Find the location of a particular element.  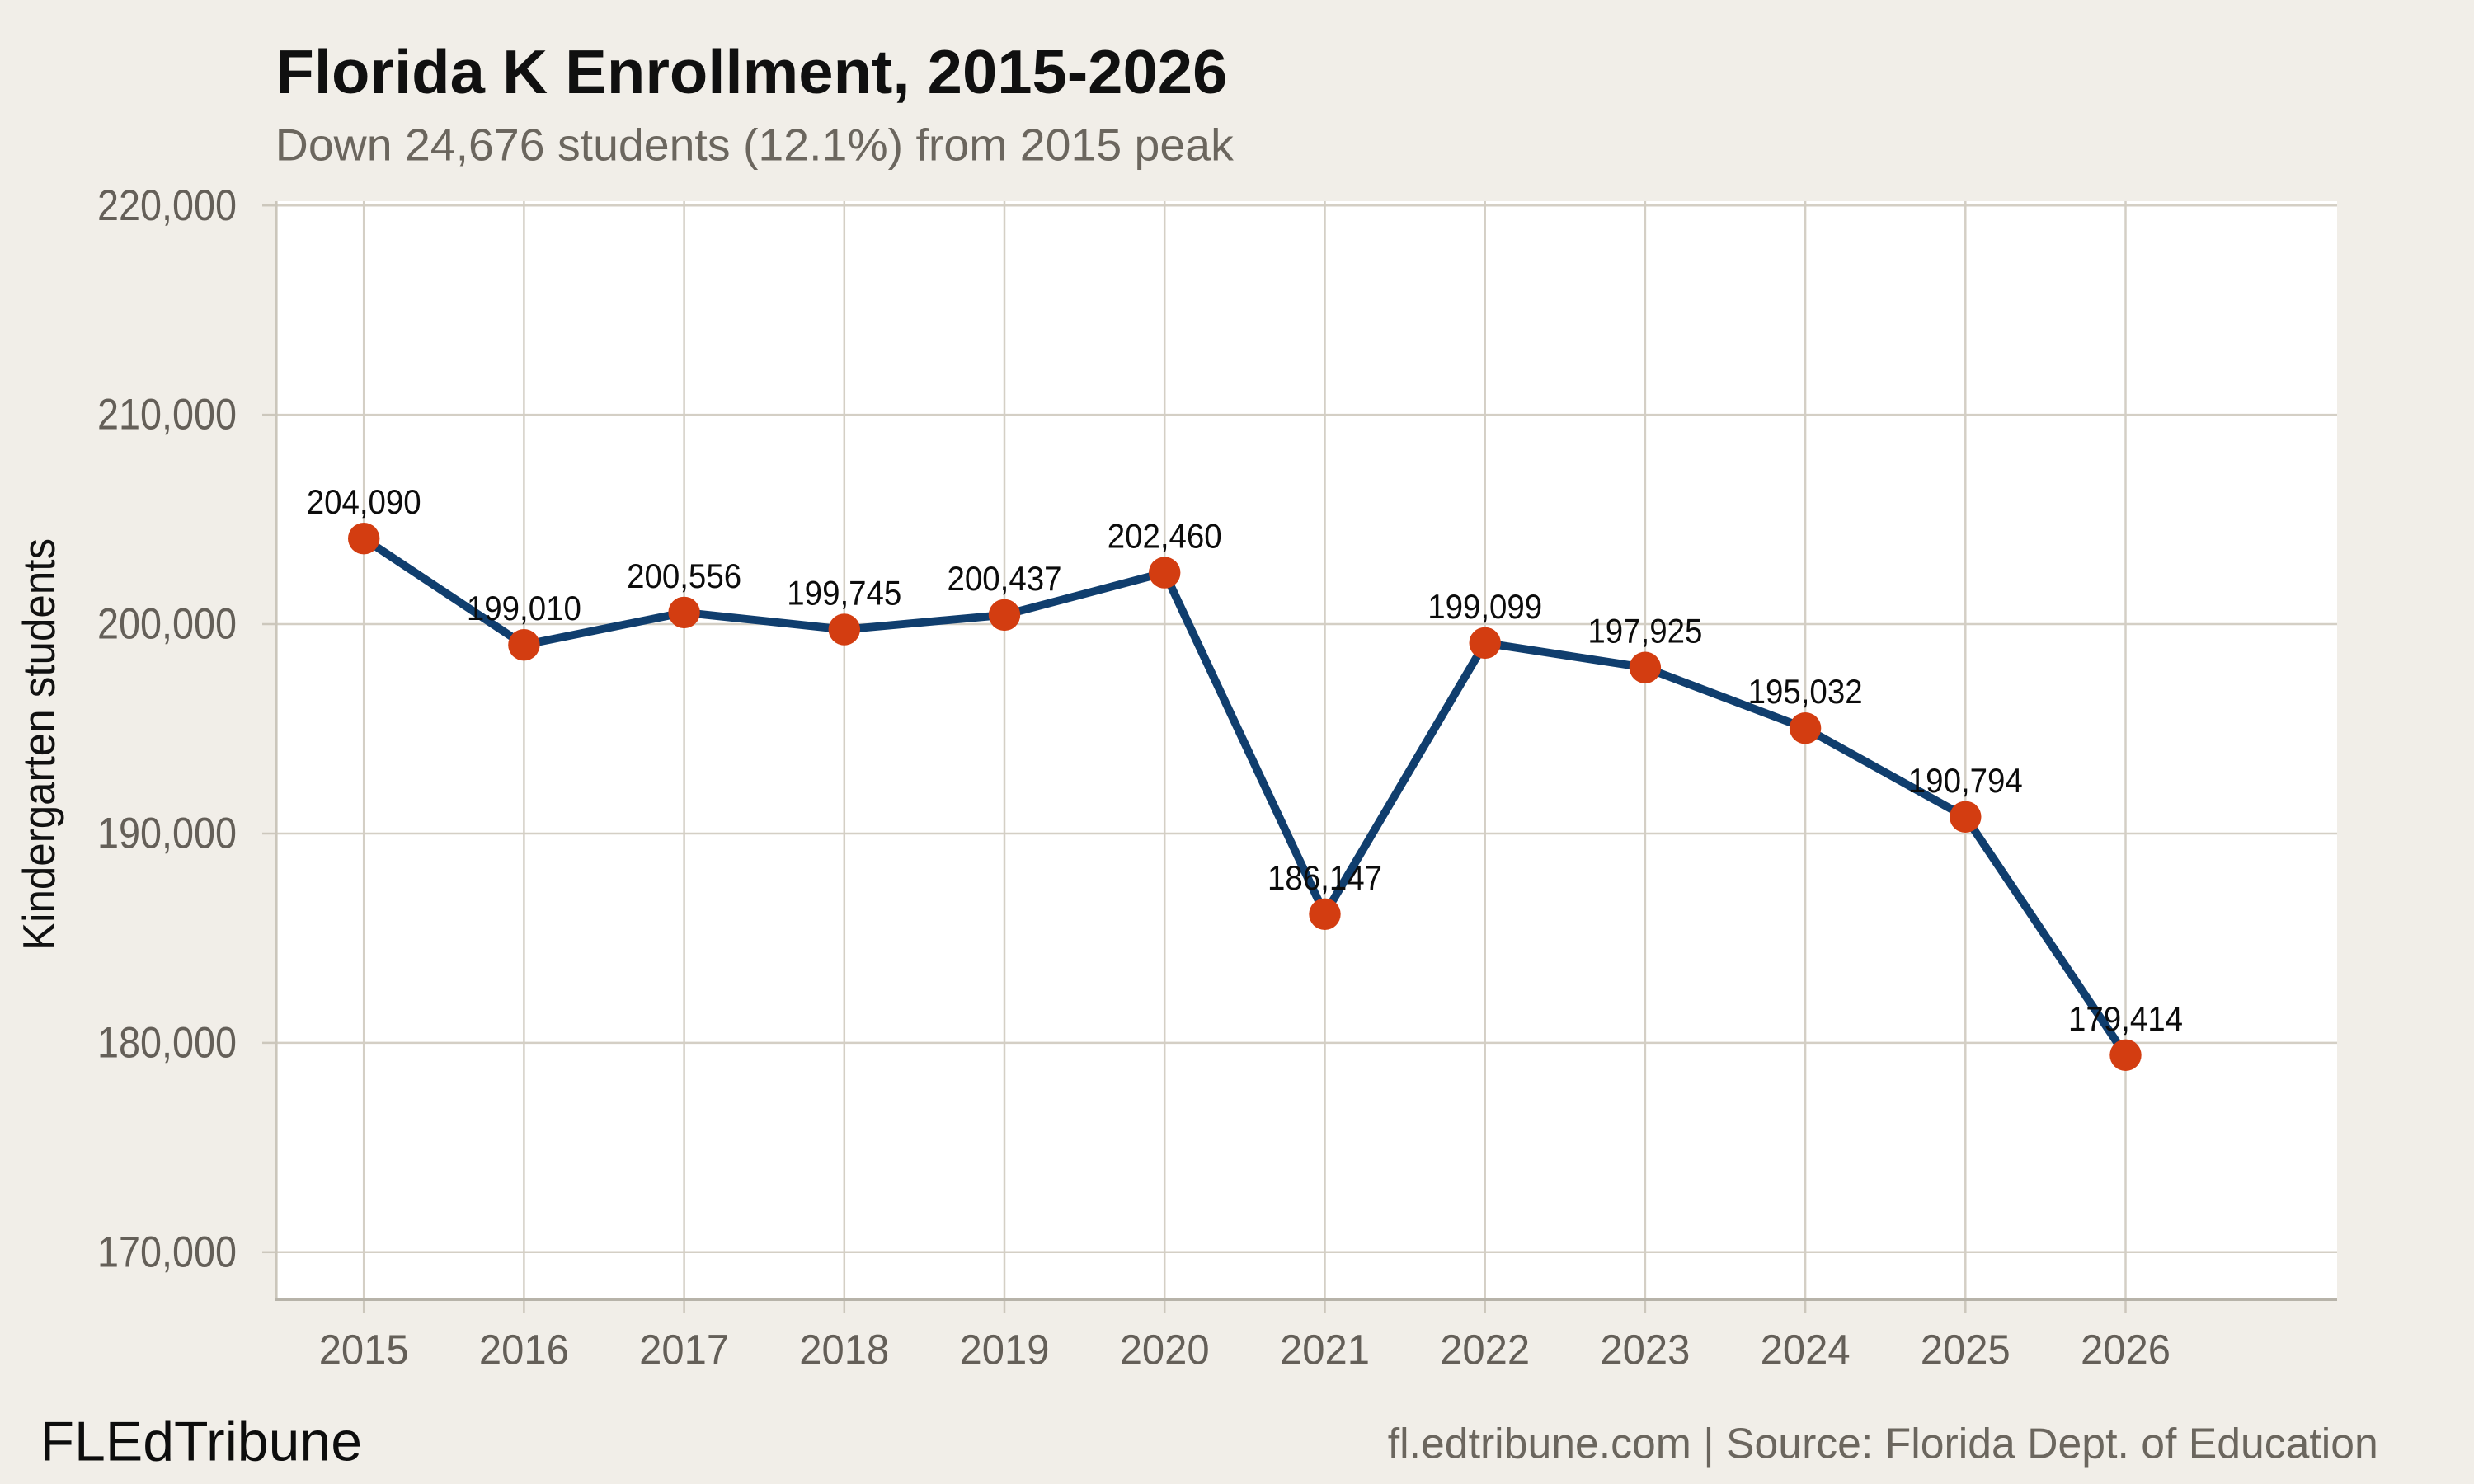

svg-text: FLEdTribune is located at coordinates (201, 1441).